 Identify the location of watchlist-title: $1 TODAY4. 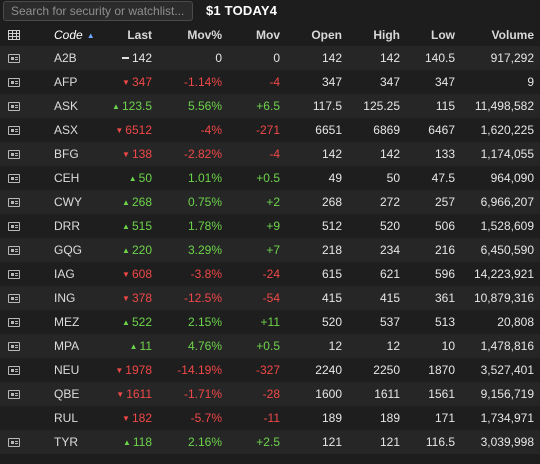
(242, 10).